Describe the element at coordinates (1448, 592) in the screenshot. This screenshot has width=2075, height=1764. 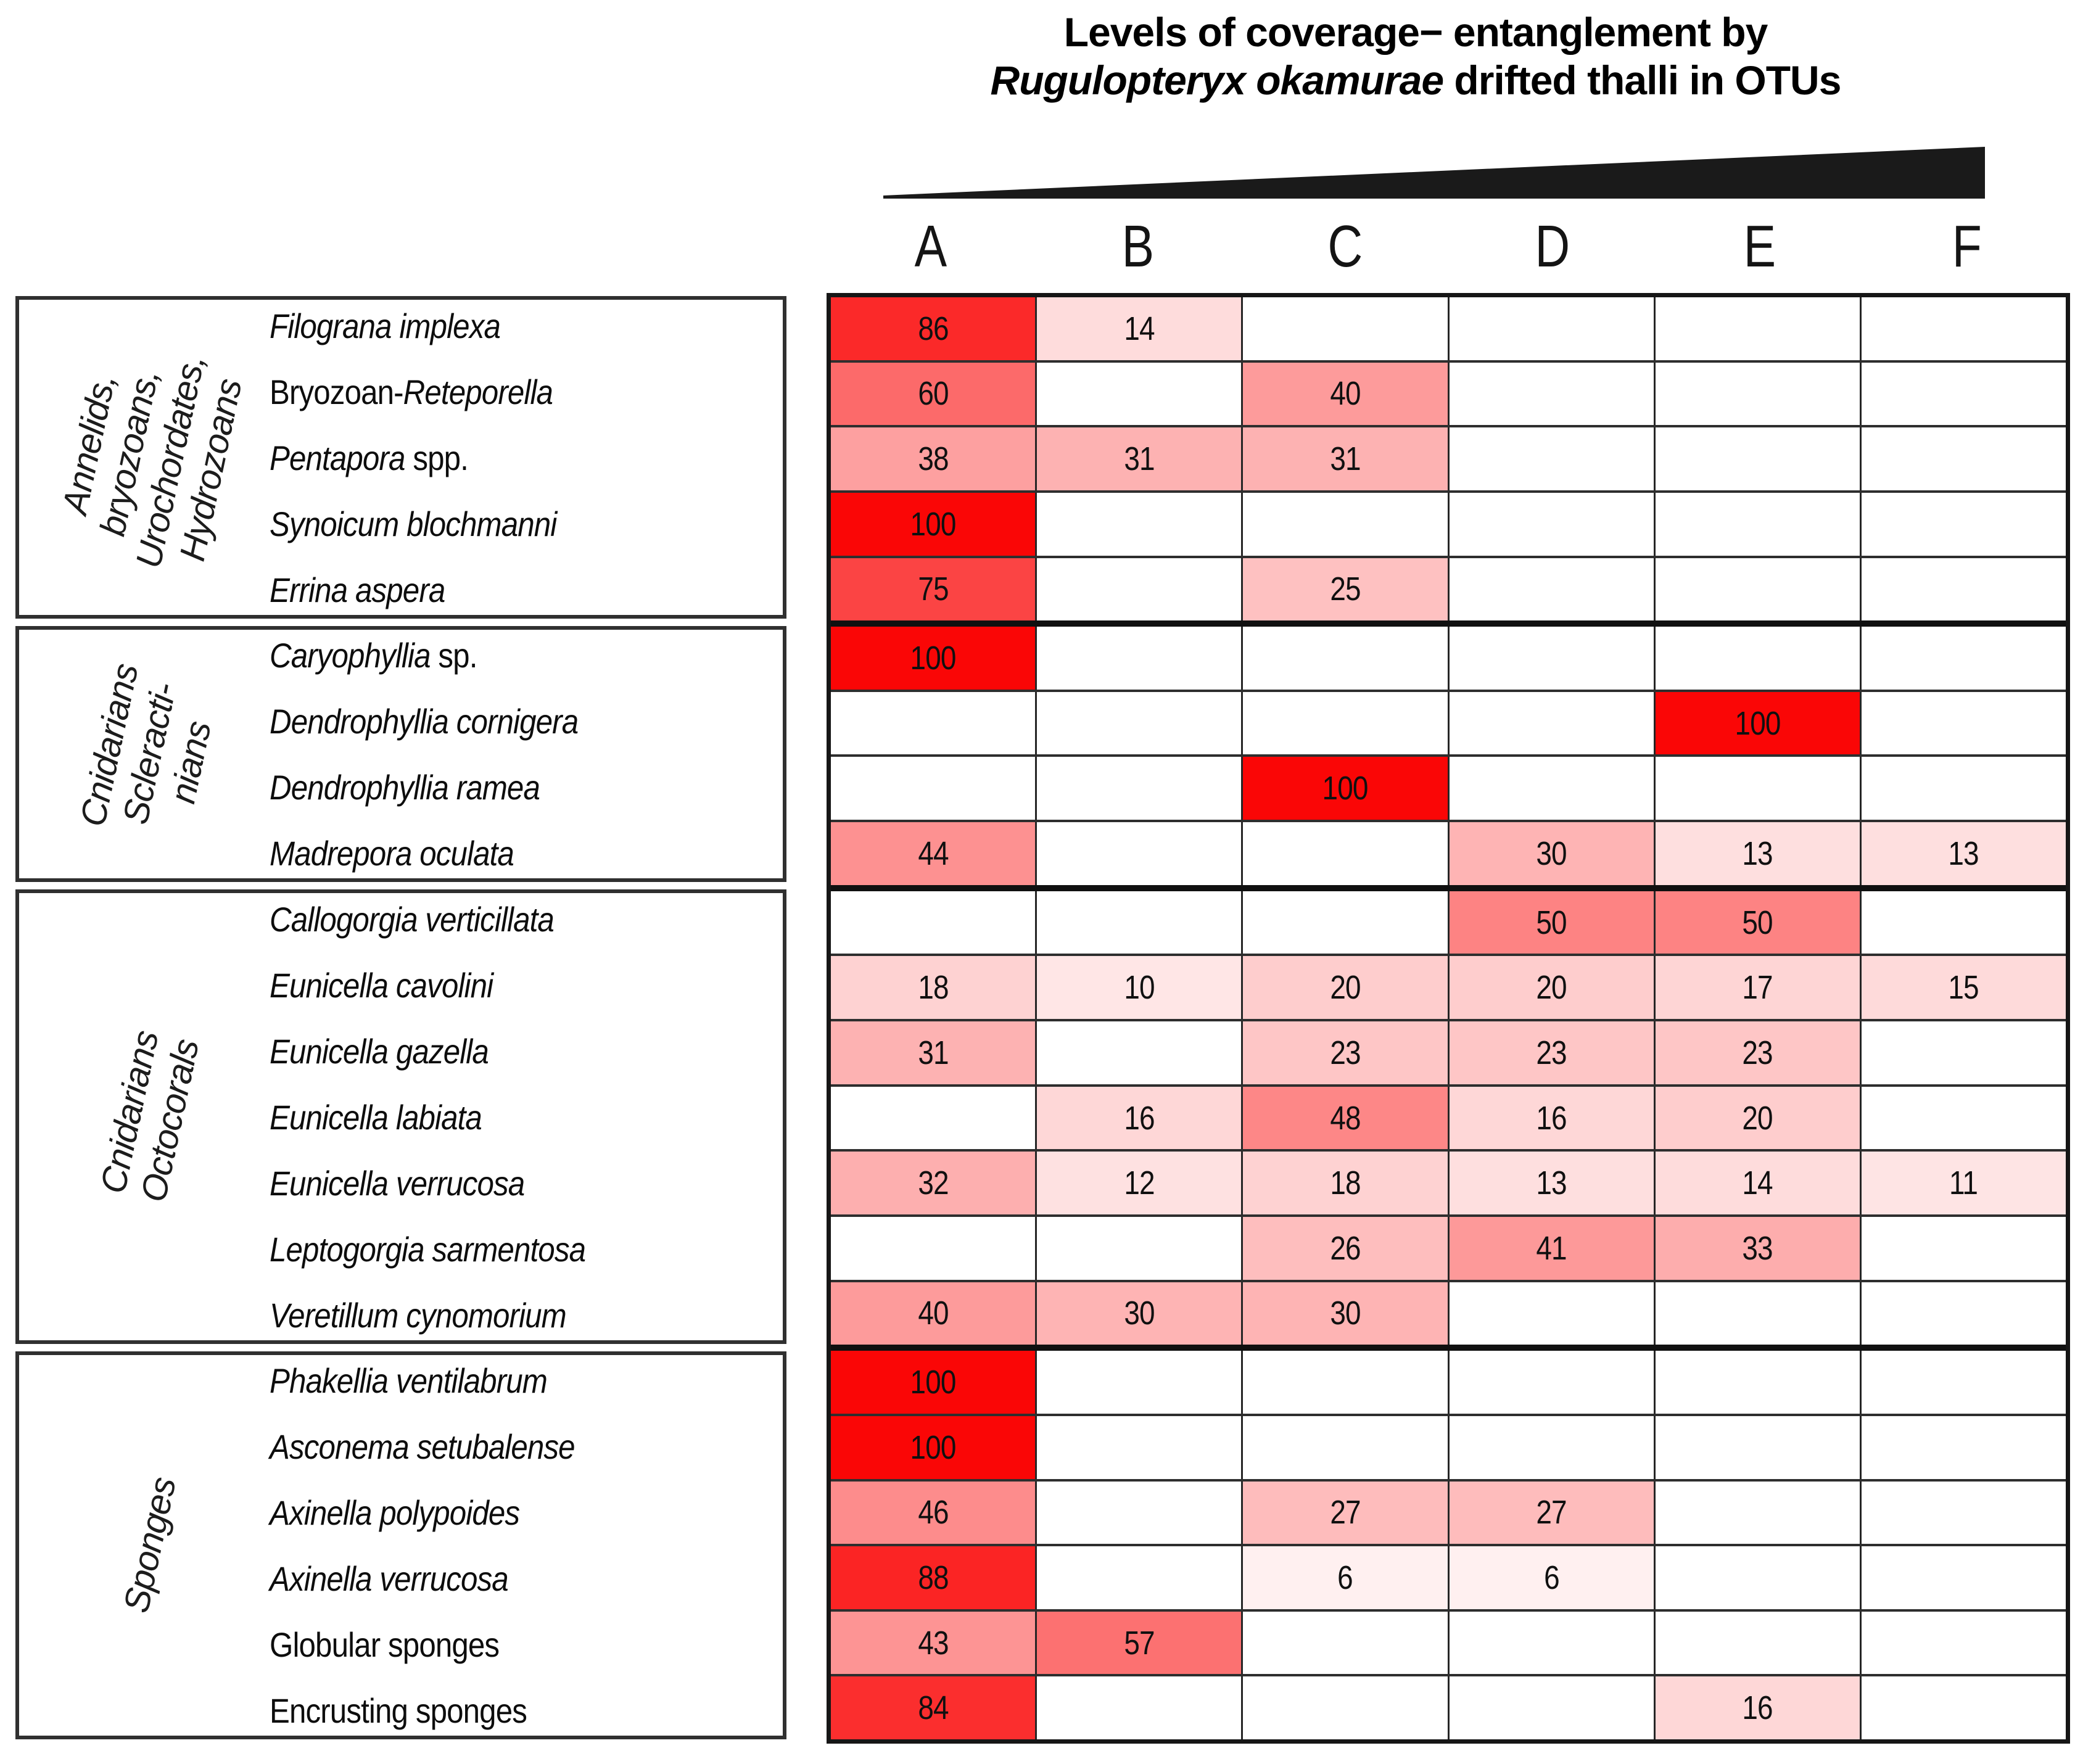
I see `heatmap-row: 75 25` at that location.